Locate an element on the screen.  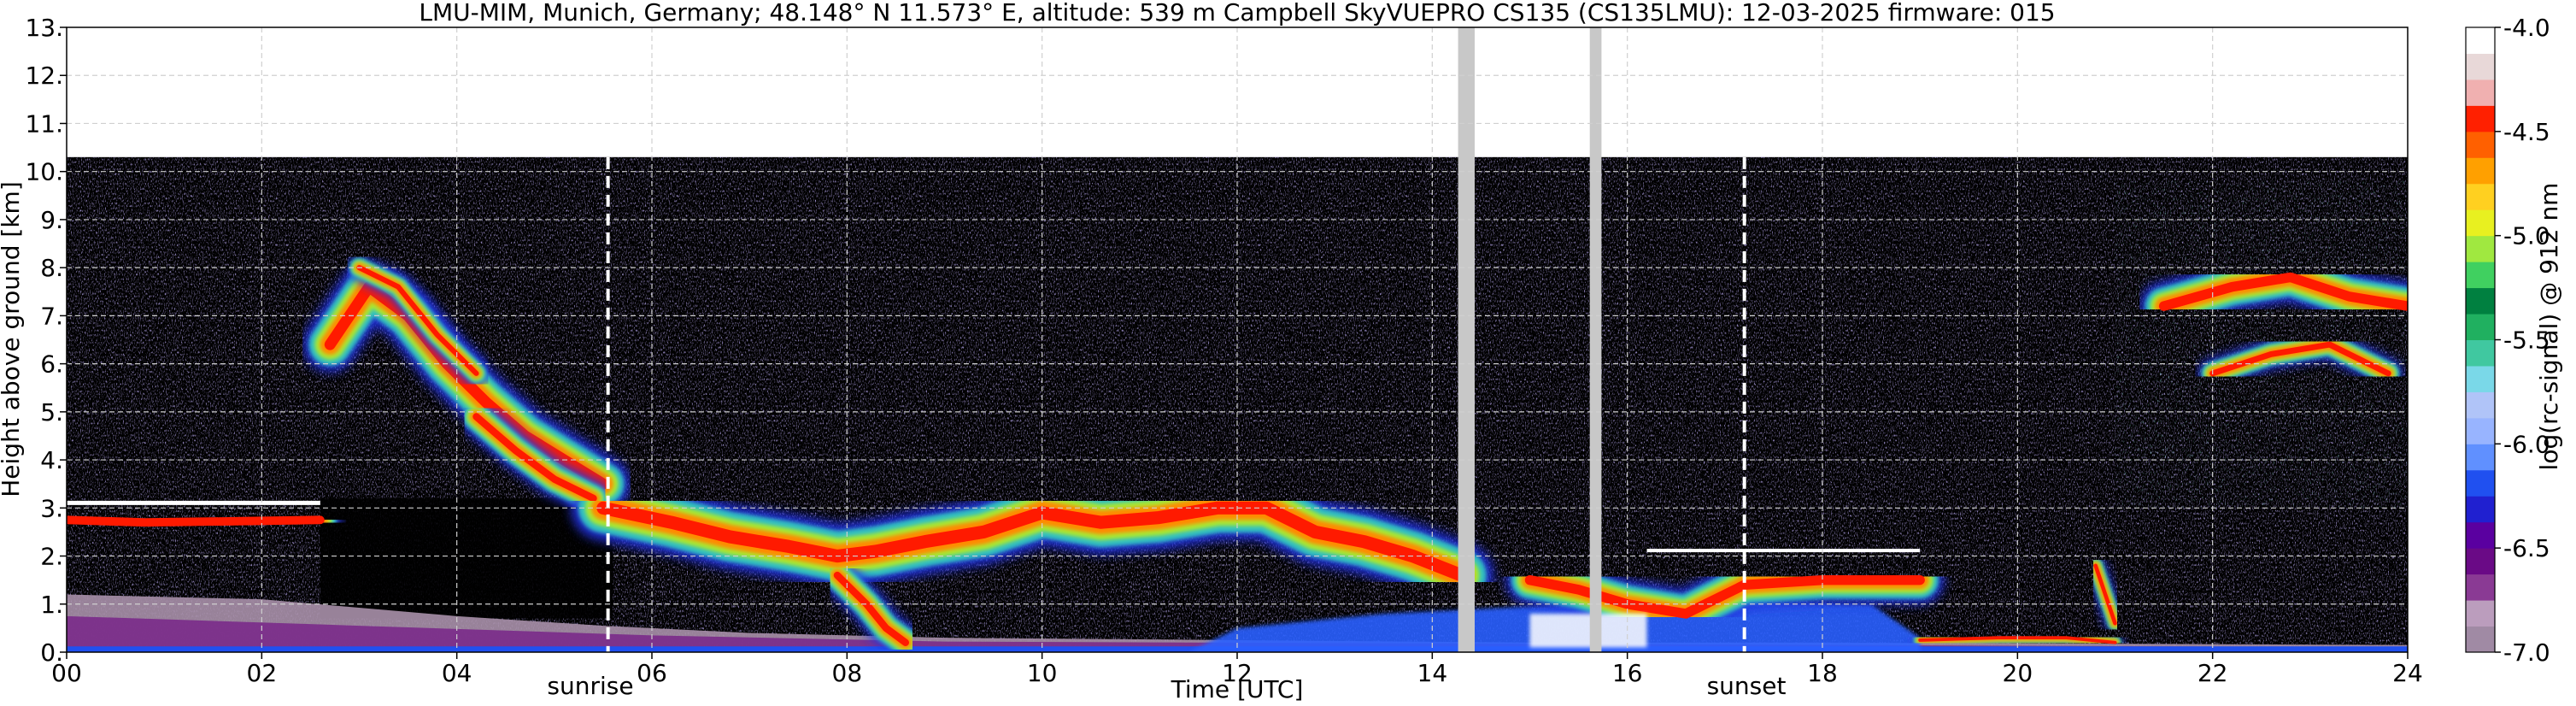
x-tick-label: 08 is located at coordinates (847, 673).